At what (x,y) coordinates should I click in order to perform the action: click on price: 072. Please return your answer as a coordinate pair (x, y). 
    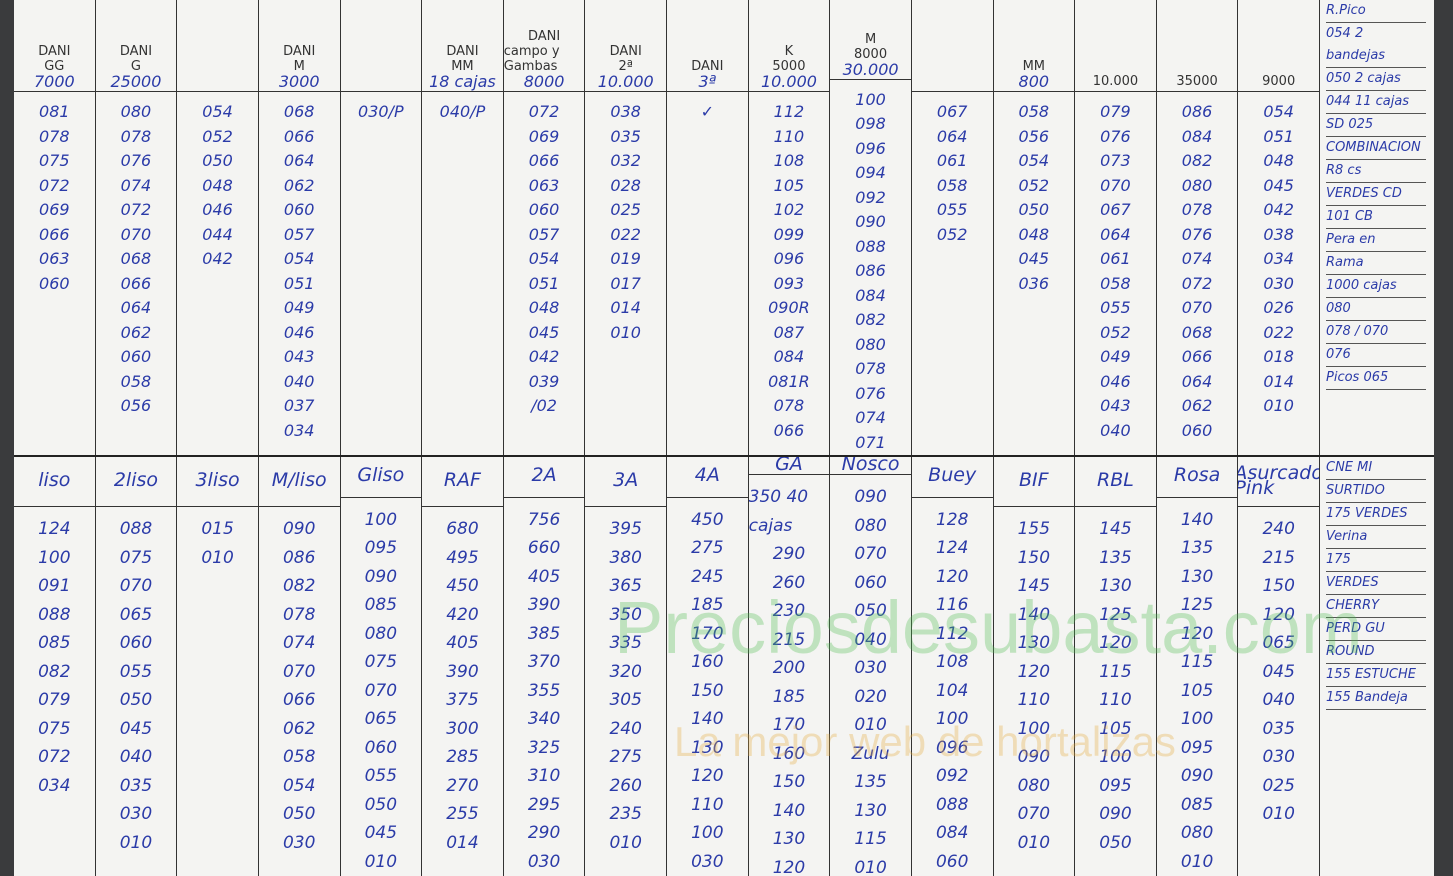
    Looking at the image, I should click on (544, 111).